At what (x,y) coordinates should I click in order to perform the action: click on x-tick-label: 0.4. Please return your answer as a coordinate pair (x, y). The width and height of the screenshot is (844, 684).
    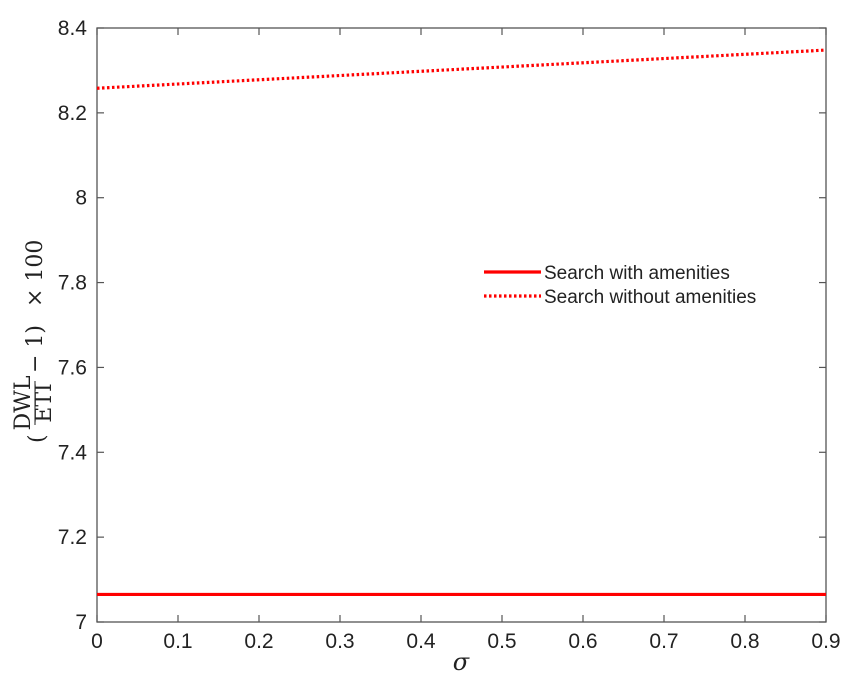
    Looking at the image, I should click on (421, 641).